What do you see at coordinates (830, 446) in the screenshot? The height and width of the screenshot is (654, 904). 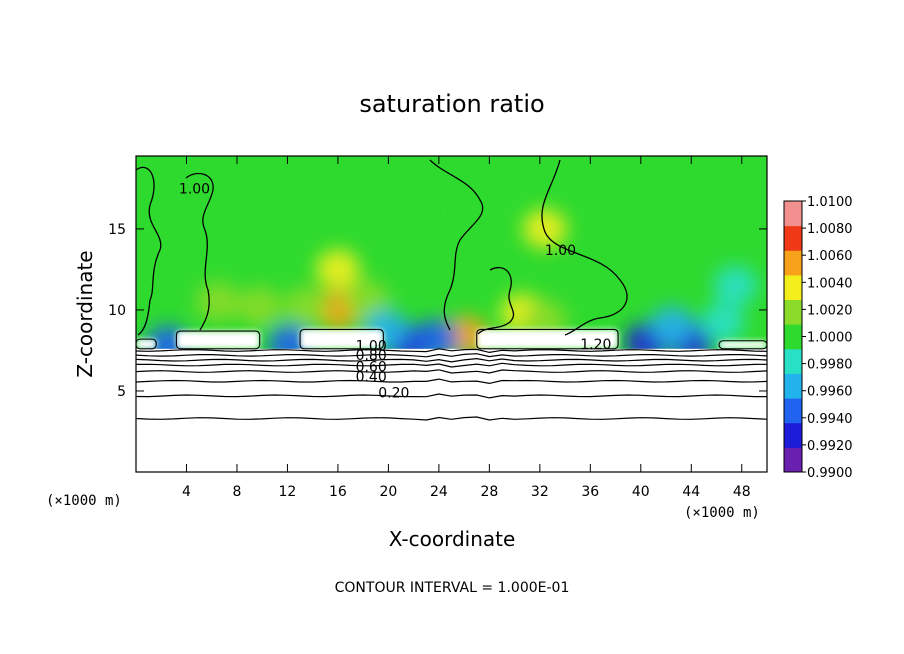 I see `colorbar-tick-label: 0.9920` at bounding box center [830, 446].